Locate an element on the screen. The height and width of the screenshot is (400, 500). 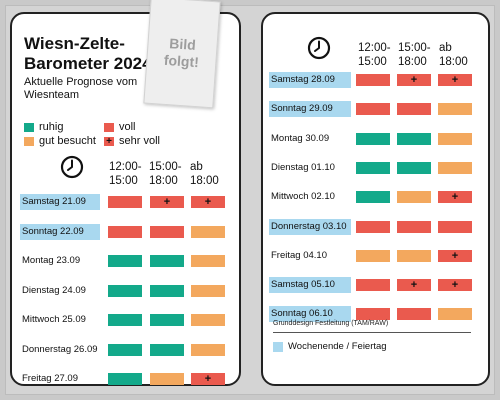
schedule-row: Dienstag 01.10 is located at coordinates (370, 168).